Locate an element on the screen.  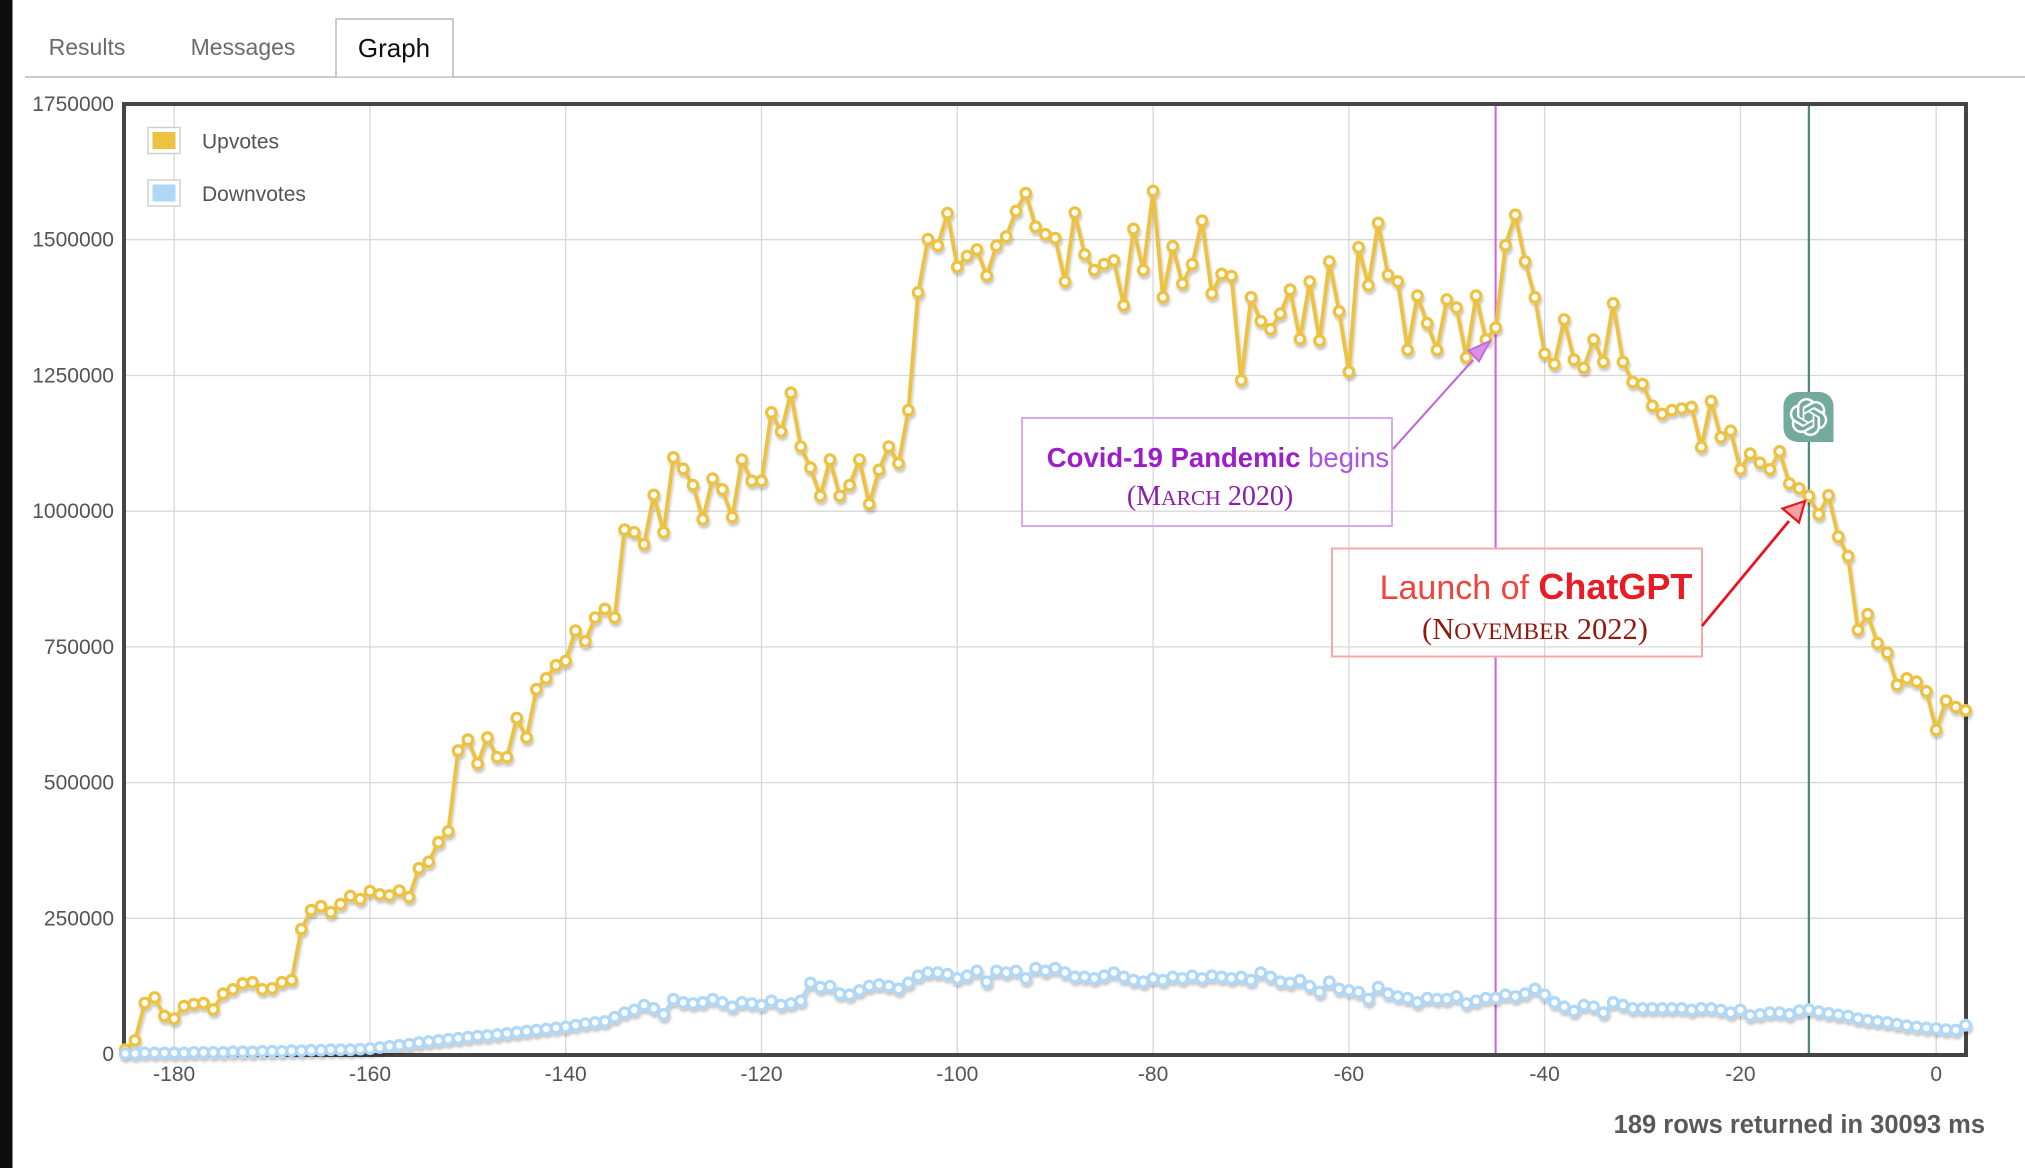
svg-text: Graph is located at coordinates (394, 48).